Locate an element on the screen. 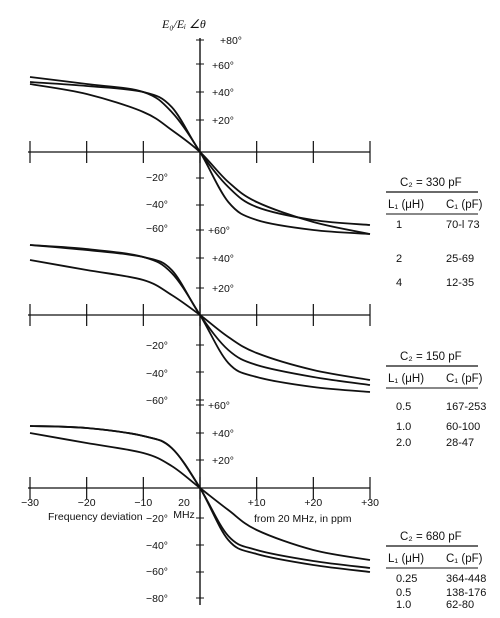 This screenshot has height=618, width=500. x-tick-label: −10 is located at coordinates (143, 503).